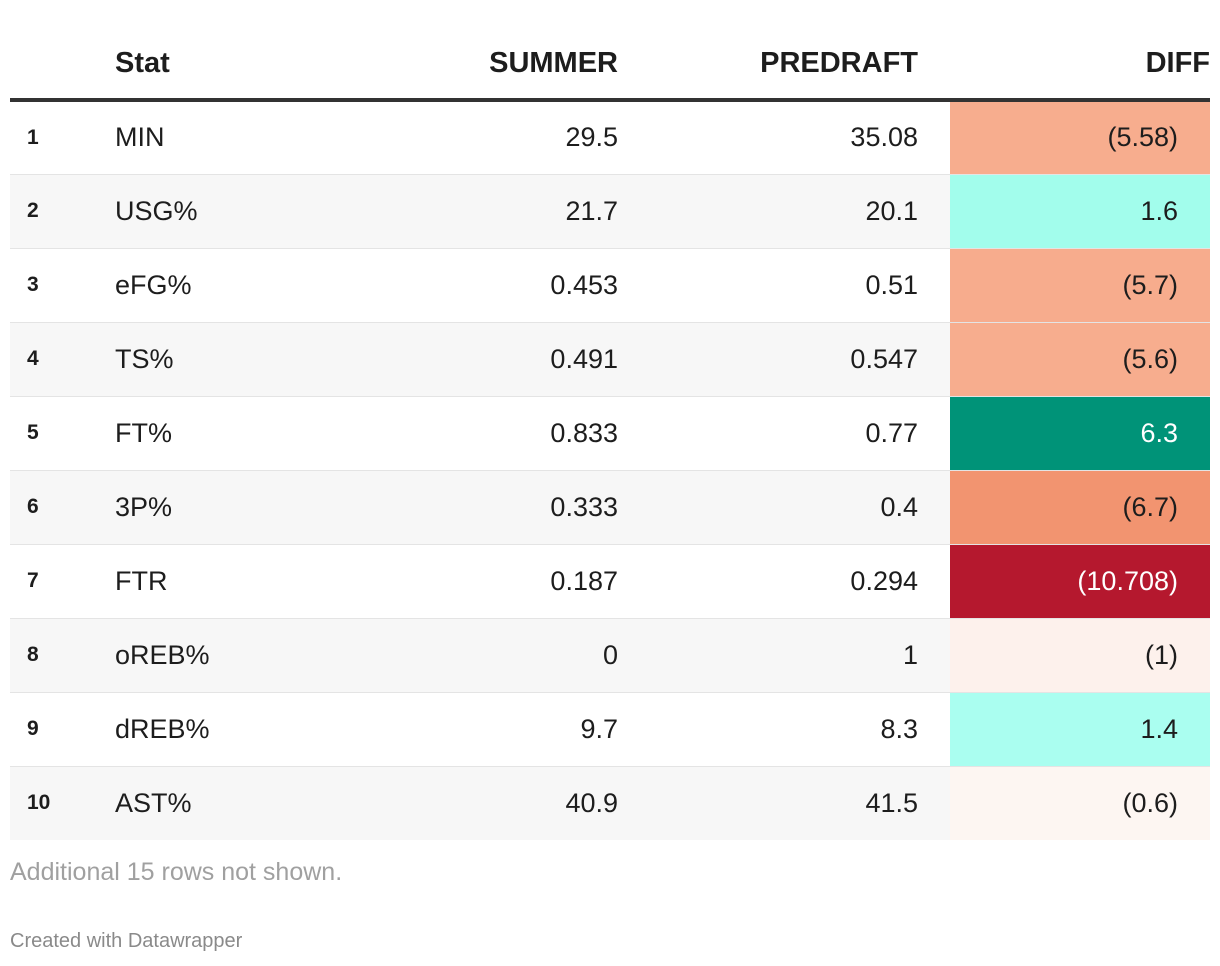 The height and width of the screenshot is (966, 1220). I want to click on rank-cell: 1, so click(45, 137).